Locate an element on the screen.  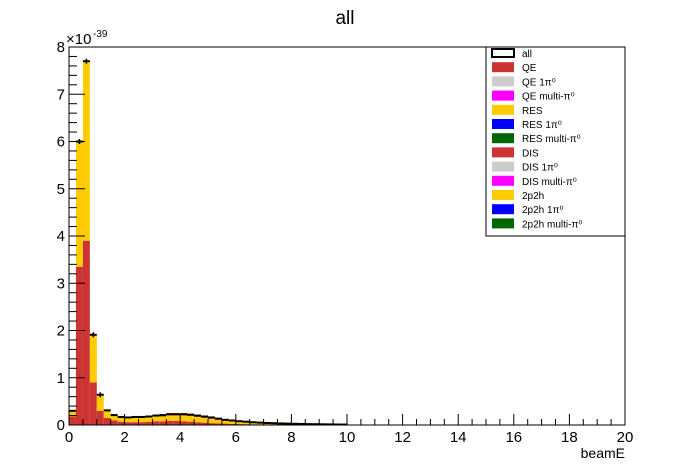
x-axis: 0 2 4 6 8 10 12 14 16 18 20 is located at coordinates (349, 430).